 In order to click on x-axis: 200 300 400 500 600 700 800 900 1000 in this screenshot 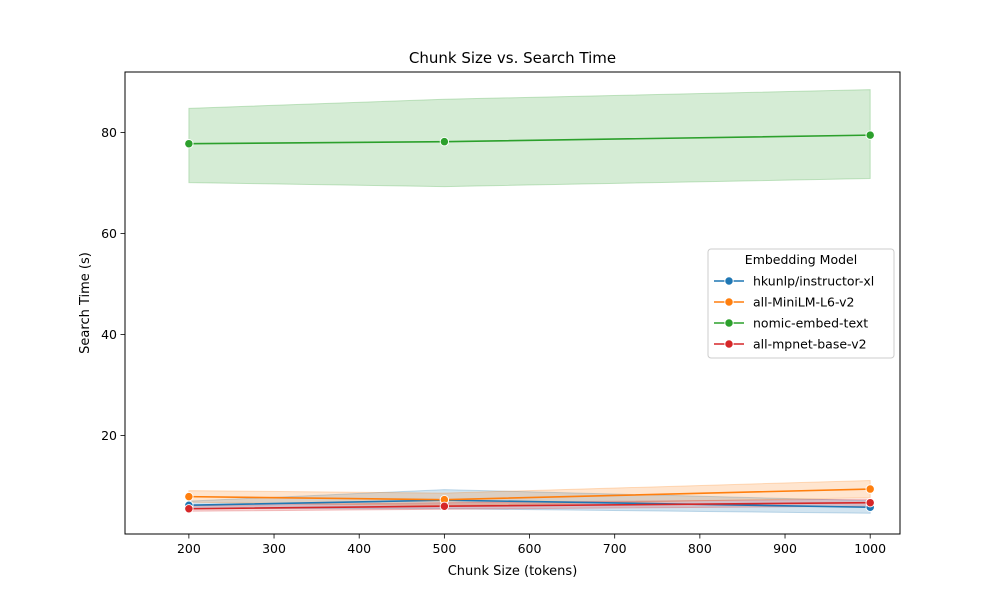, I will do `click(531, 545)`.